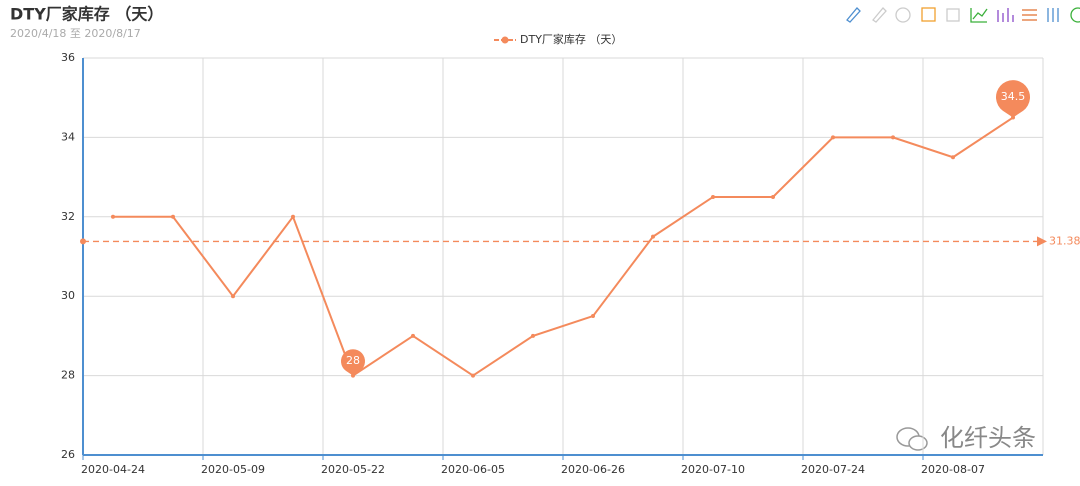 The image size is (1080, 486). What do you see at coordinates (113, 469) in the screenshot?
I see `x-tick-label: 2020-04-24` at bounding box center [113, 469].